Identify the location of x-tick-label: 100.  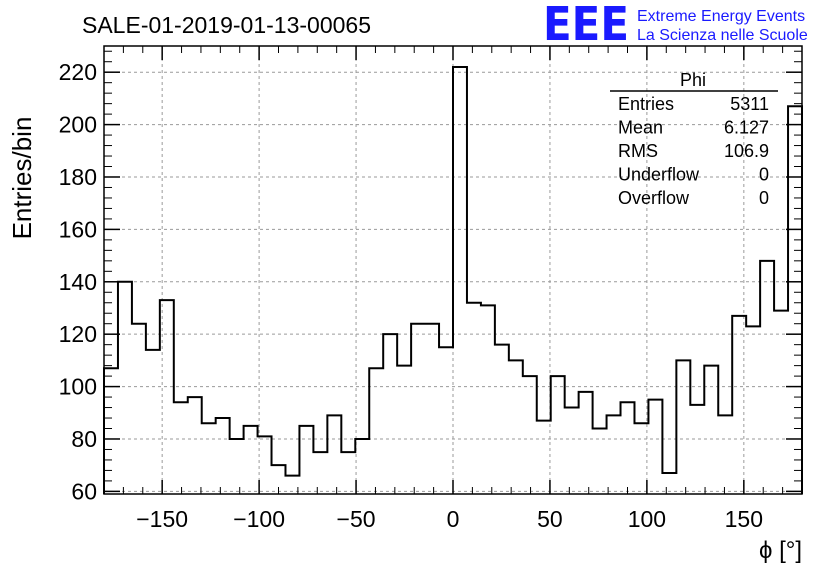
(647, 519).